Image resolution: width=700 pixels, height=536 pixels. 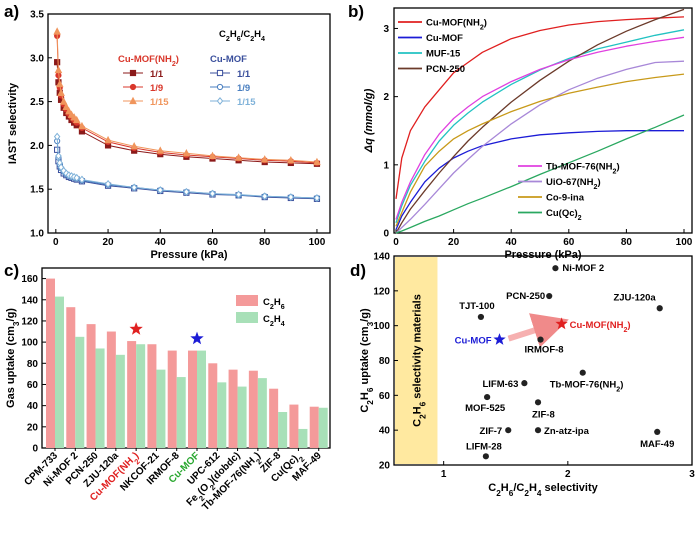 What do you see at coordinates (367, 360) in the screenshot?
I see `y-axis-label-d: C2H6 uptake (cm3/g)` at bounding box center [367, 360].